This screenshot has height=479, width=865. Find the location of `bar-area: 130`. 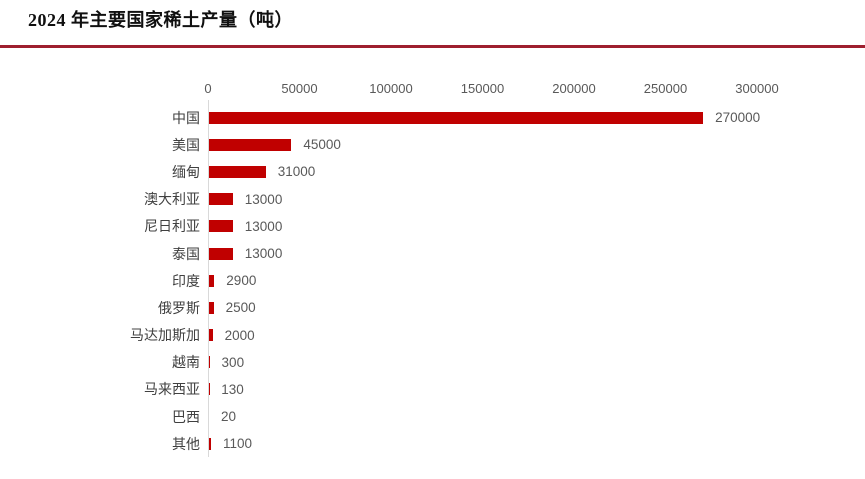

bar-area: 130 is located at coordinates (226, 389).